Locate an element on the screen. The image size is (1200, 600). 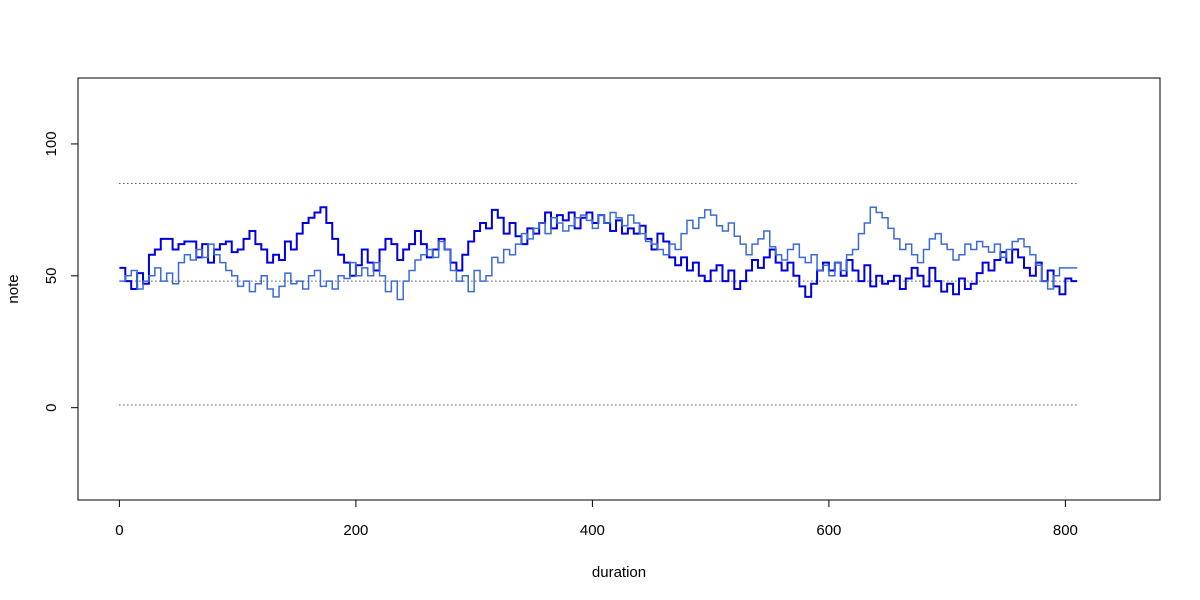
y-tick-label: 0 is located at coordinates (51, 408).